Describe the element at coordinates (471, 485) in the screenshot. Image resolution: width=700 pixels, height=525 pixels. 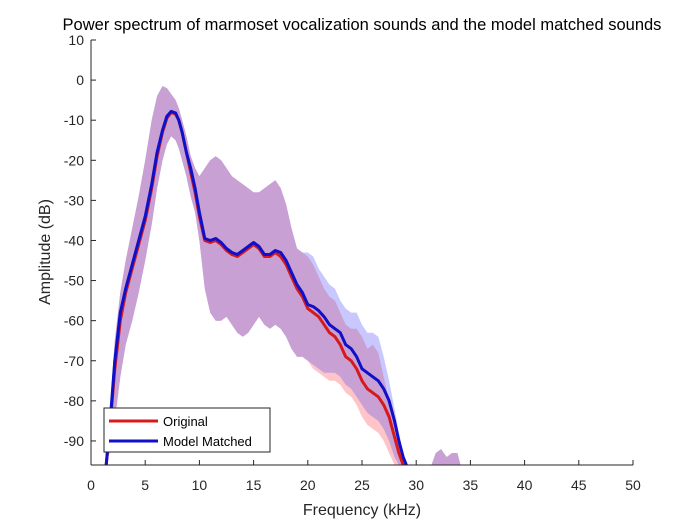
I see `x-tick-label: 35` at that location.